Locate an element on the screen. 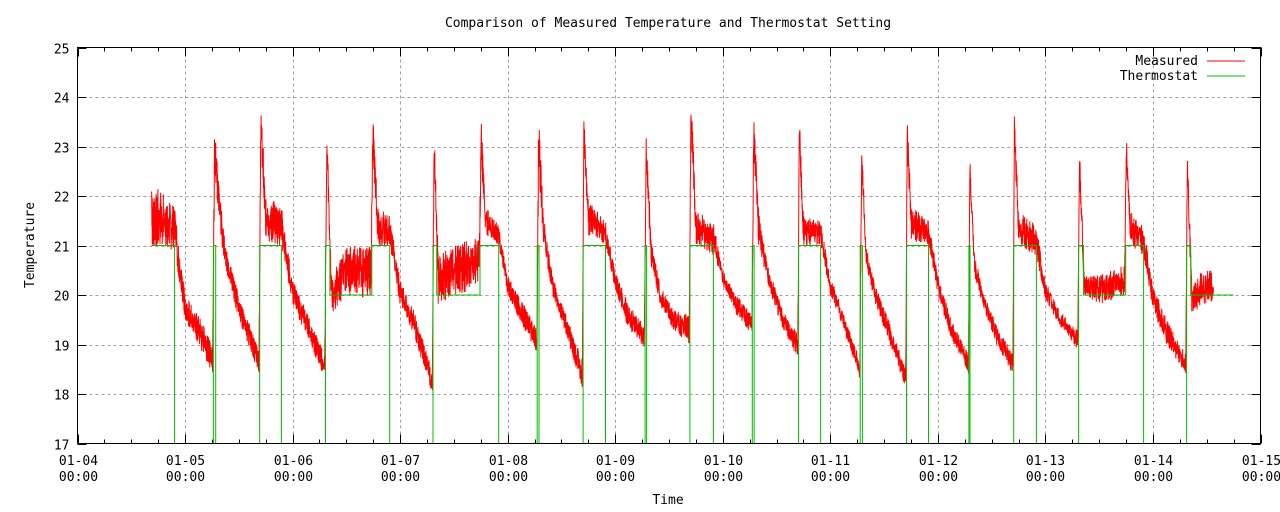  y-tick-label: 17 is located at coordinates (62, 446).